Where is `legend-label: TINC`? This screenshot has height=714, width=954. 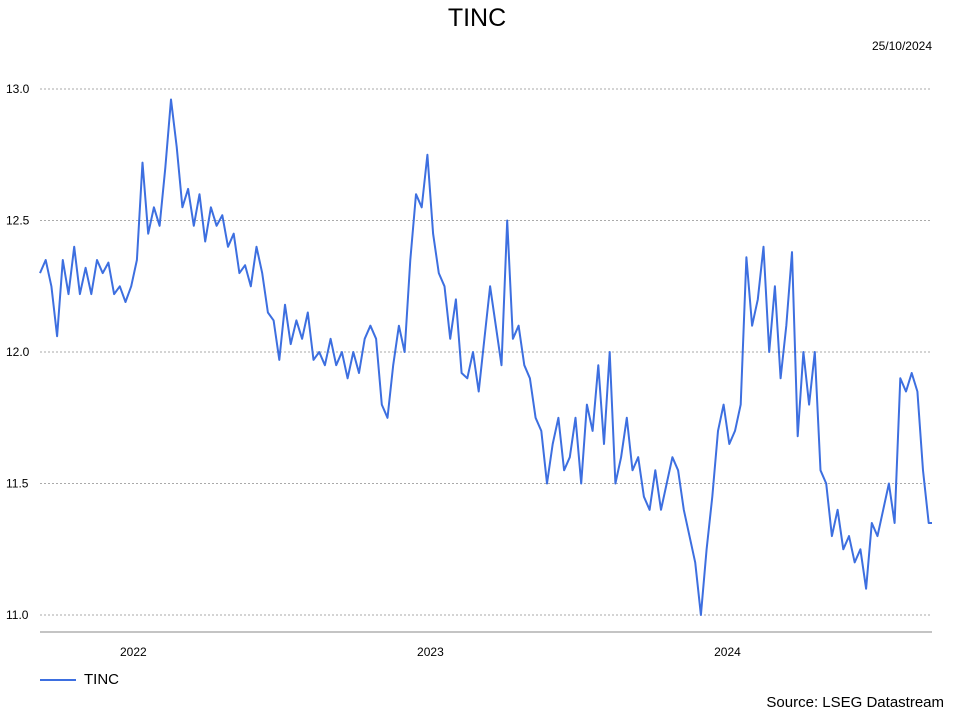 legend-label: TINC is located at coordinates (101, 679).